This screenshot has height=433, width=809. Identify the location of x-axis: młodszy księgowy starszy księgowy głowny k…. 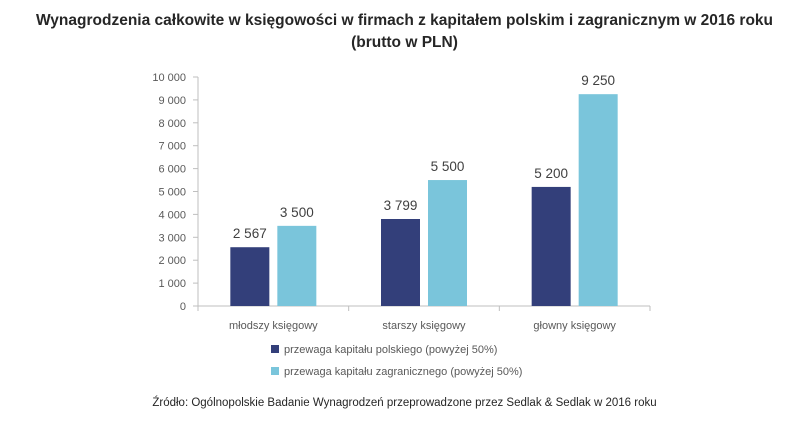
(424, 318).